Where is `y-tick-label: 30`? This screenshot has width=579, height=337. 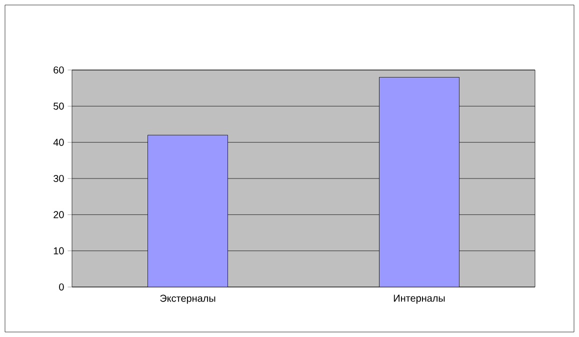
y-tick-label: 30 is located at coordinates (59, 178).